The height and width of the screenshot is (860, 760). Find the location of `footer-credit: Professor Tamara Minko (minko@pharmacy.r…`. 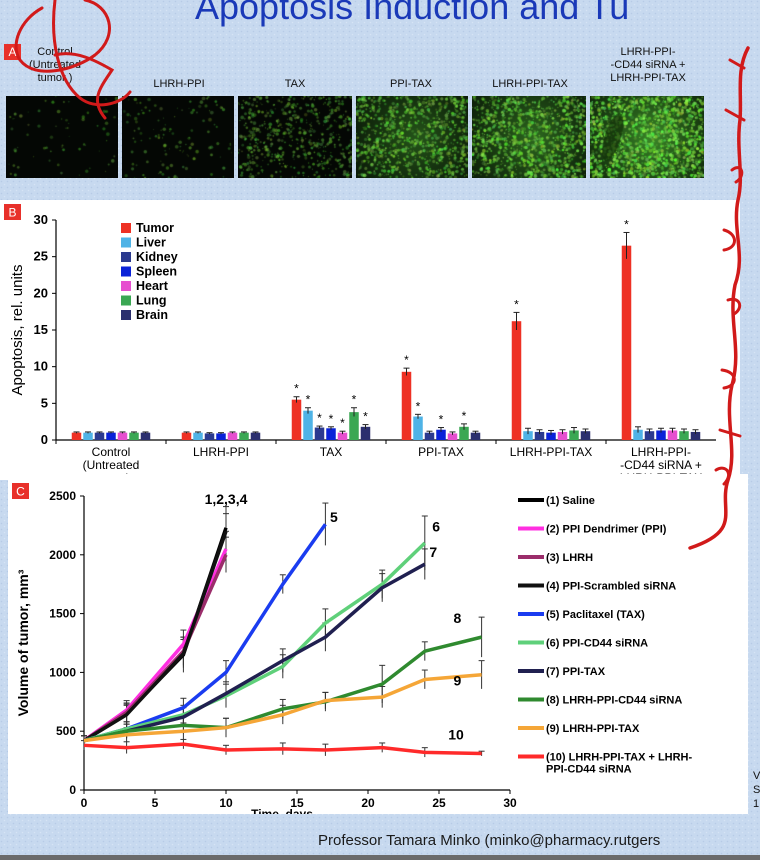

footer-credit: Professor Tamara Minko (minko@pharmacy.r… is located at coordinates (489, 840).